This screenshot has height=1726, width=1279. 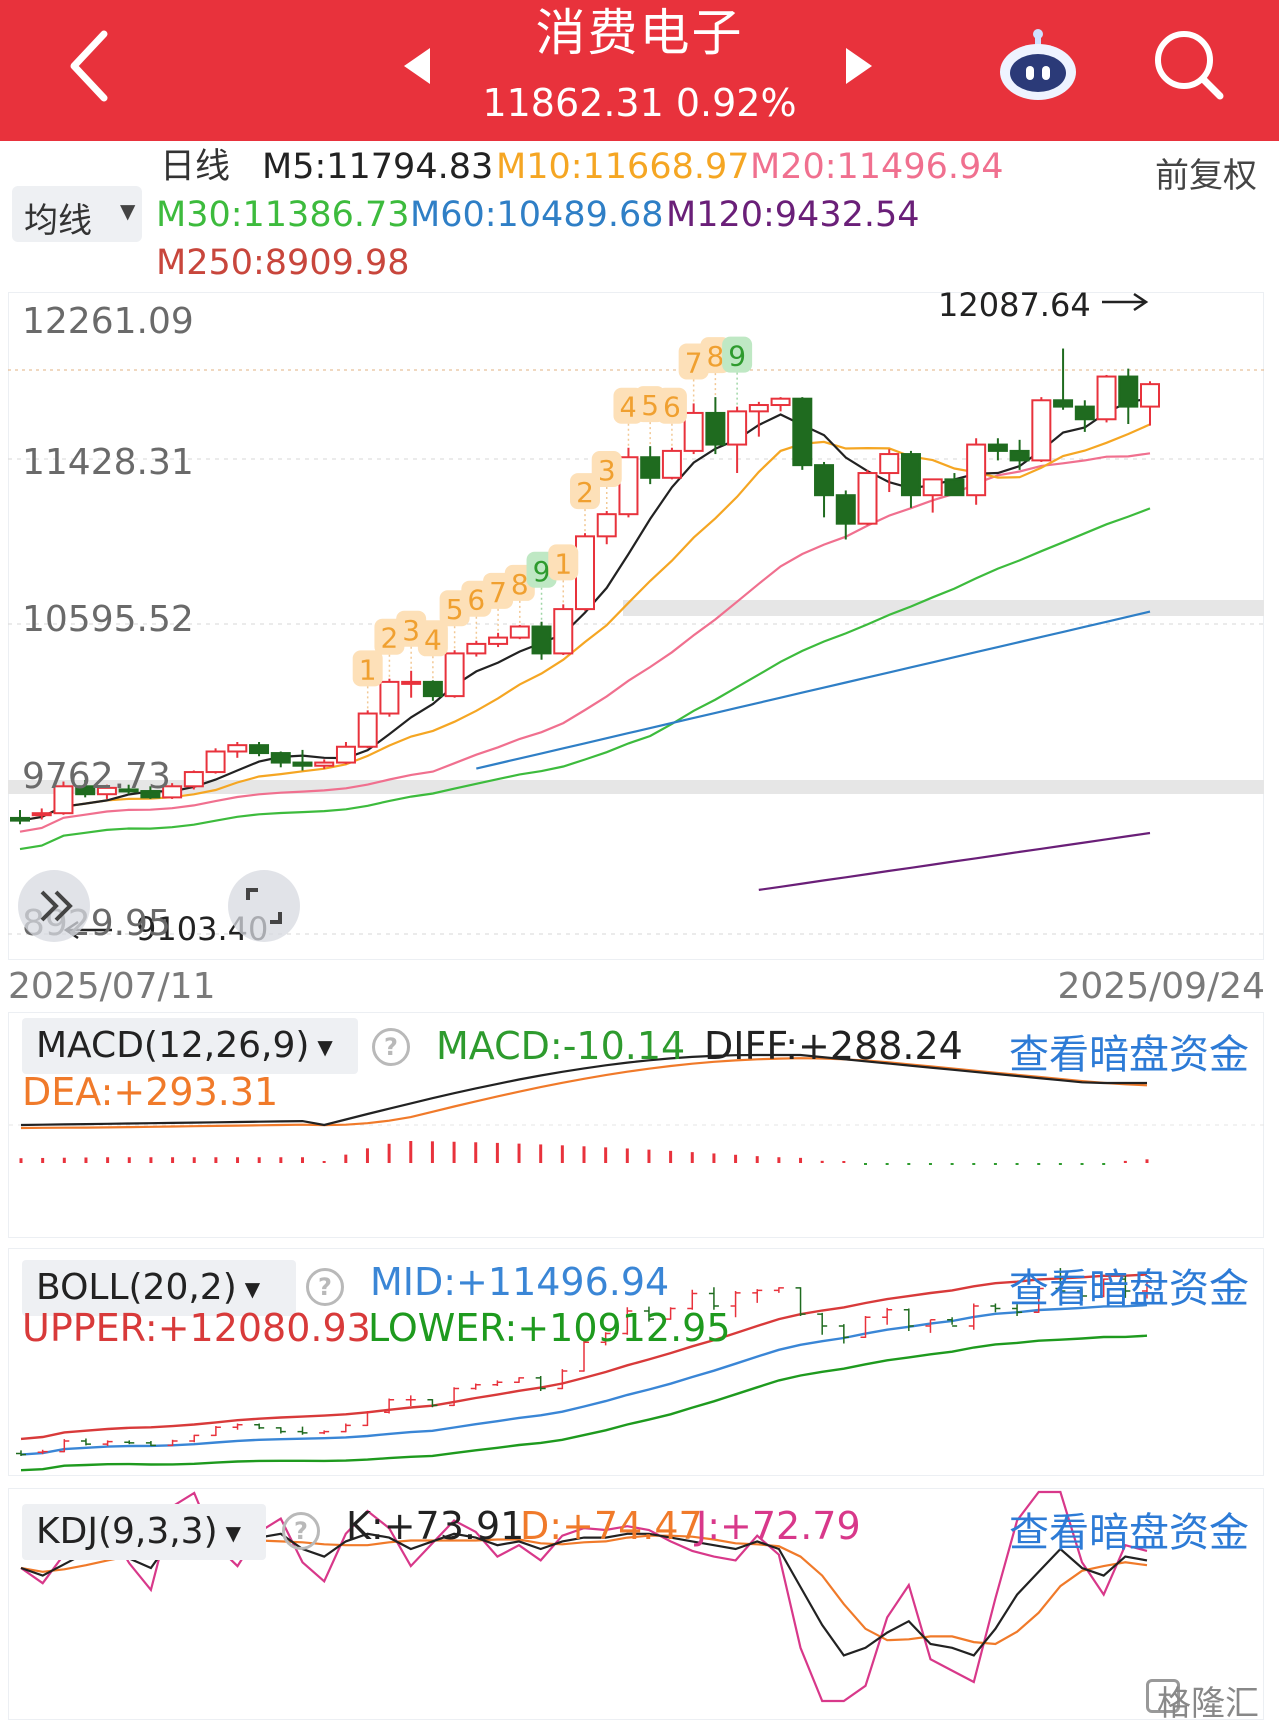 I want to click on macd-svg, so click(x=637, y=1109).